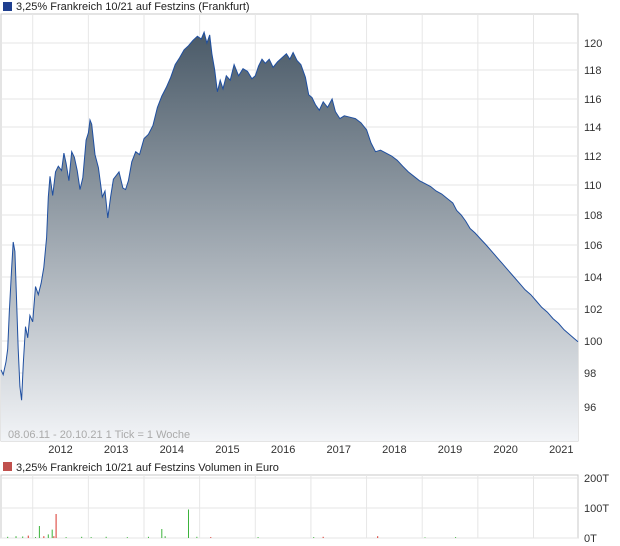 Image resolution: width=620 pixels, height=546 pixels. Describe the element at coordinates (450, 450) in the screenshot. I see `price-x-tick-label: 2019` at that location.